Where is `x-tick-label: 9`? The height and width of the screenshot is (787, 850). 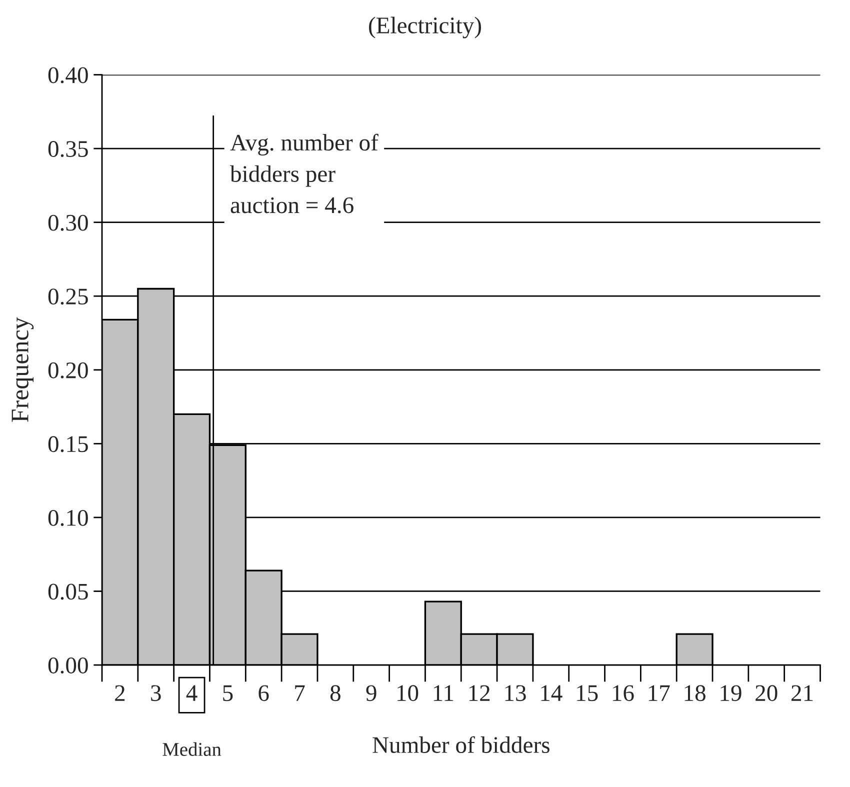 x-tick-label: 9 is located at coordinates (371, 693).